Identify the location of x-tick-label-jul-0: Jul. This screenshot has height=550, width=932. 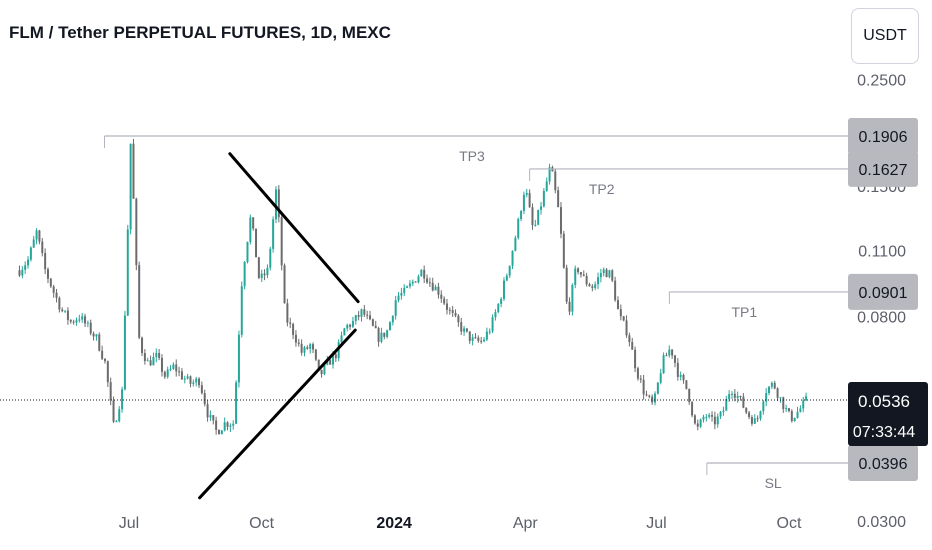
(129, 523).